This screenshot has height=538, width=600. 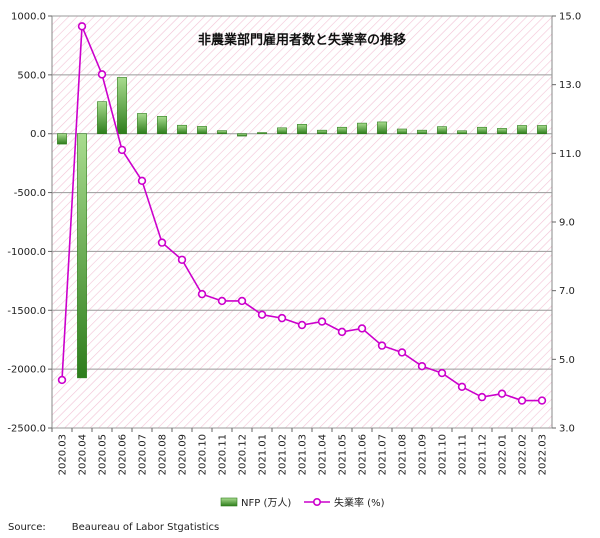 I want to click on x-axis-tick-label: 2021.08, so click(x=403, y=454).